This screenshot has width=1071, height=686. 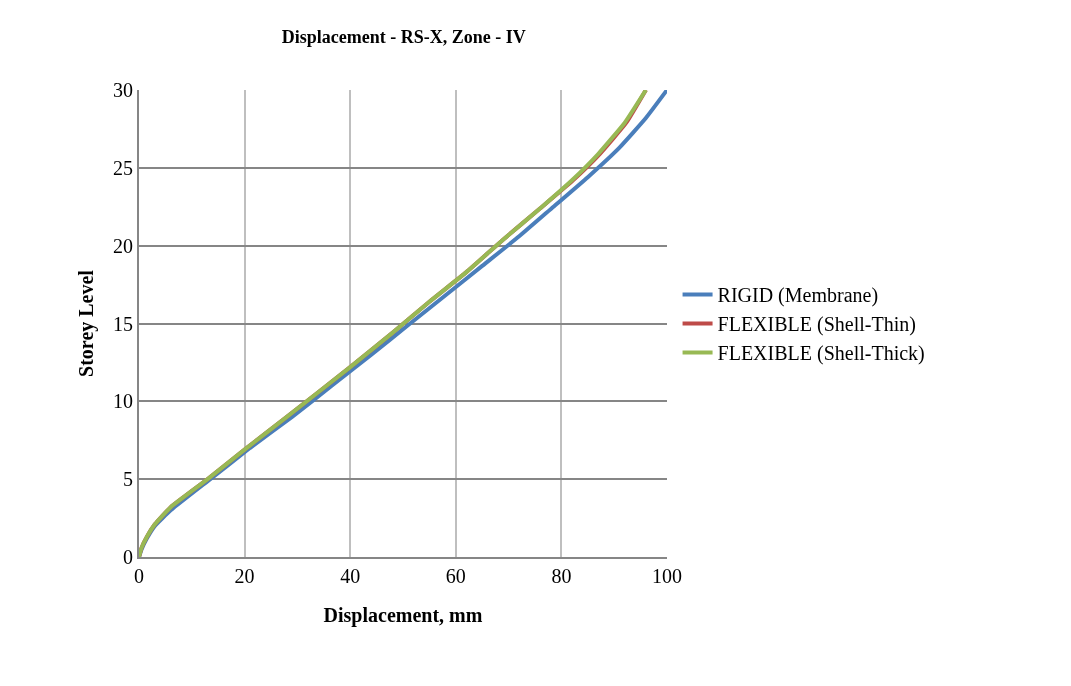 What do you see at coordinates (455, 576) in the screenshot?
I see `x-tick-label: 60` at bounding box center [455, 576].